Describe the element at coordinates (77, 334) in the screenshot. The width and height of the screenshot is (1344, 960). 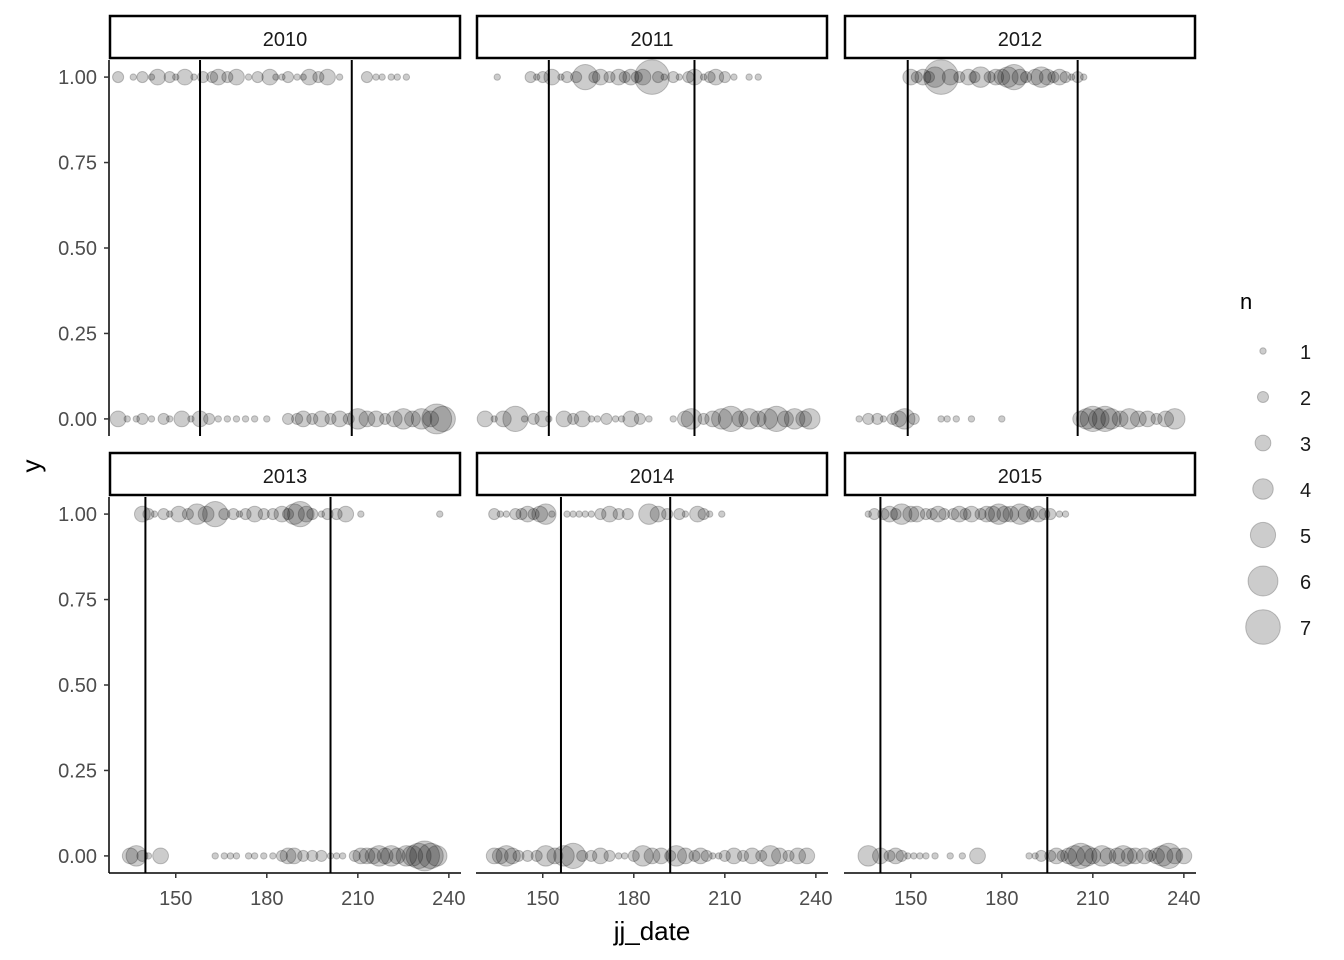
I see `y-tick-label: 0.25` at that location.